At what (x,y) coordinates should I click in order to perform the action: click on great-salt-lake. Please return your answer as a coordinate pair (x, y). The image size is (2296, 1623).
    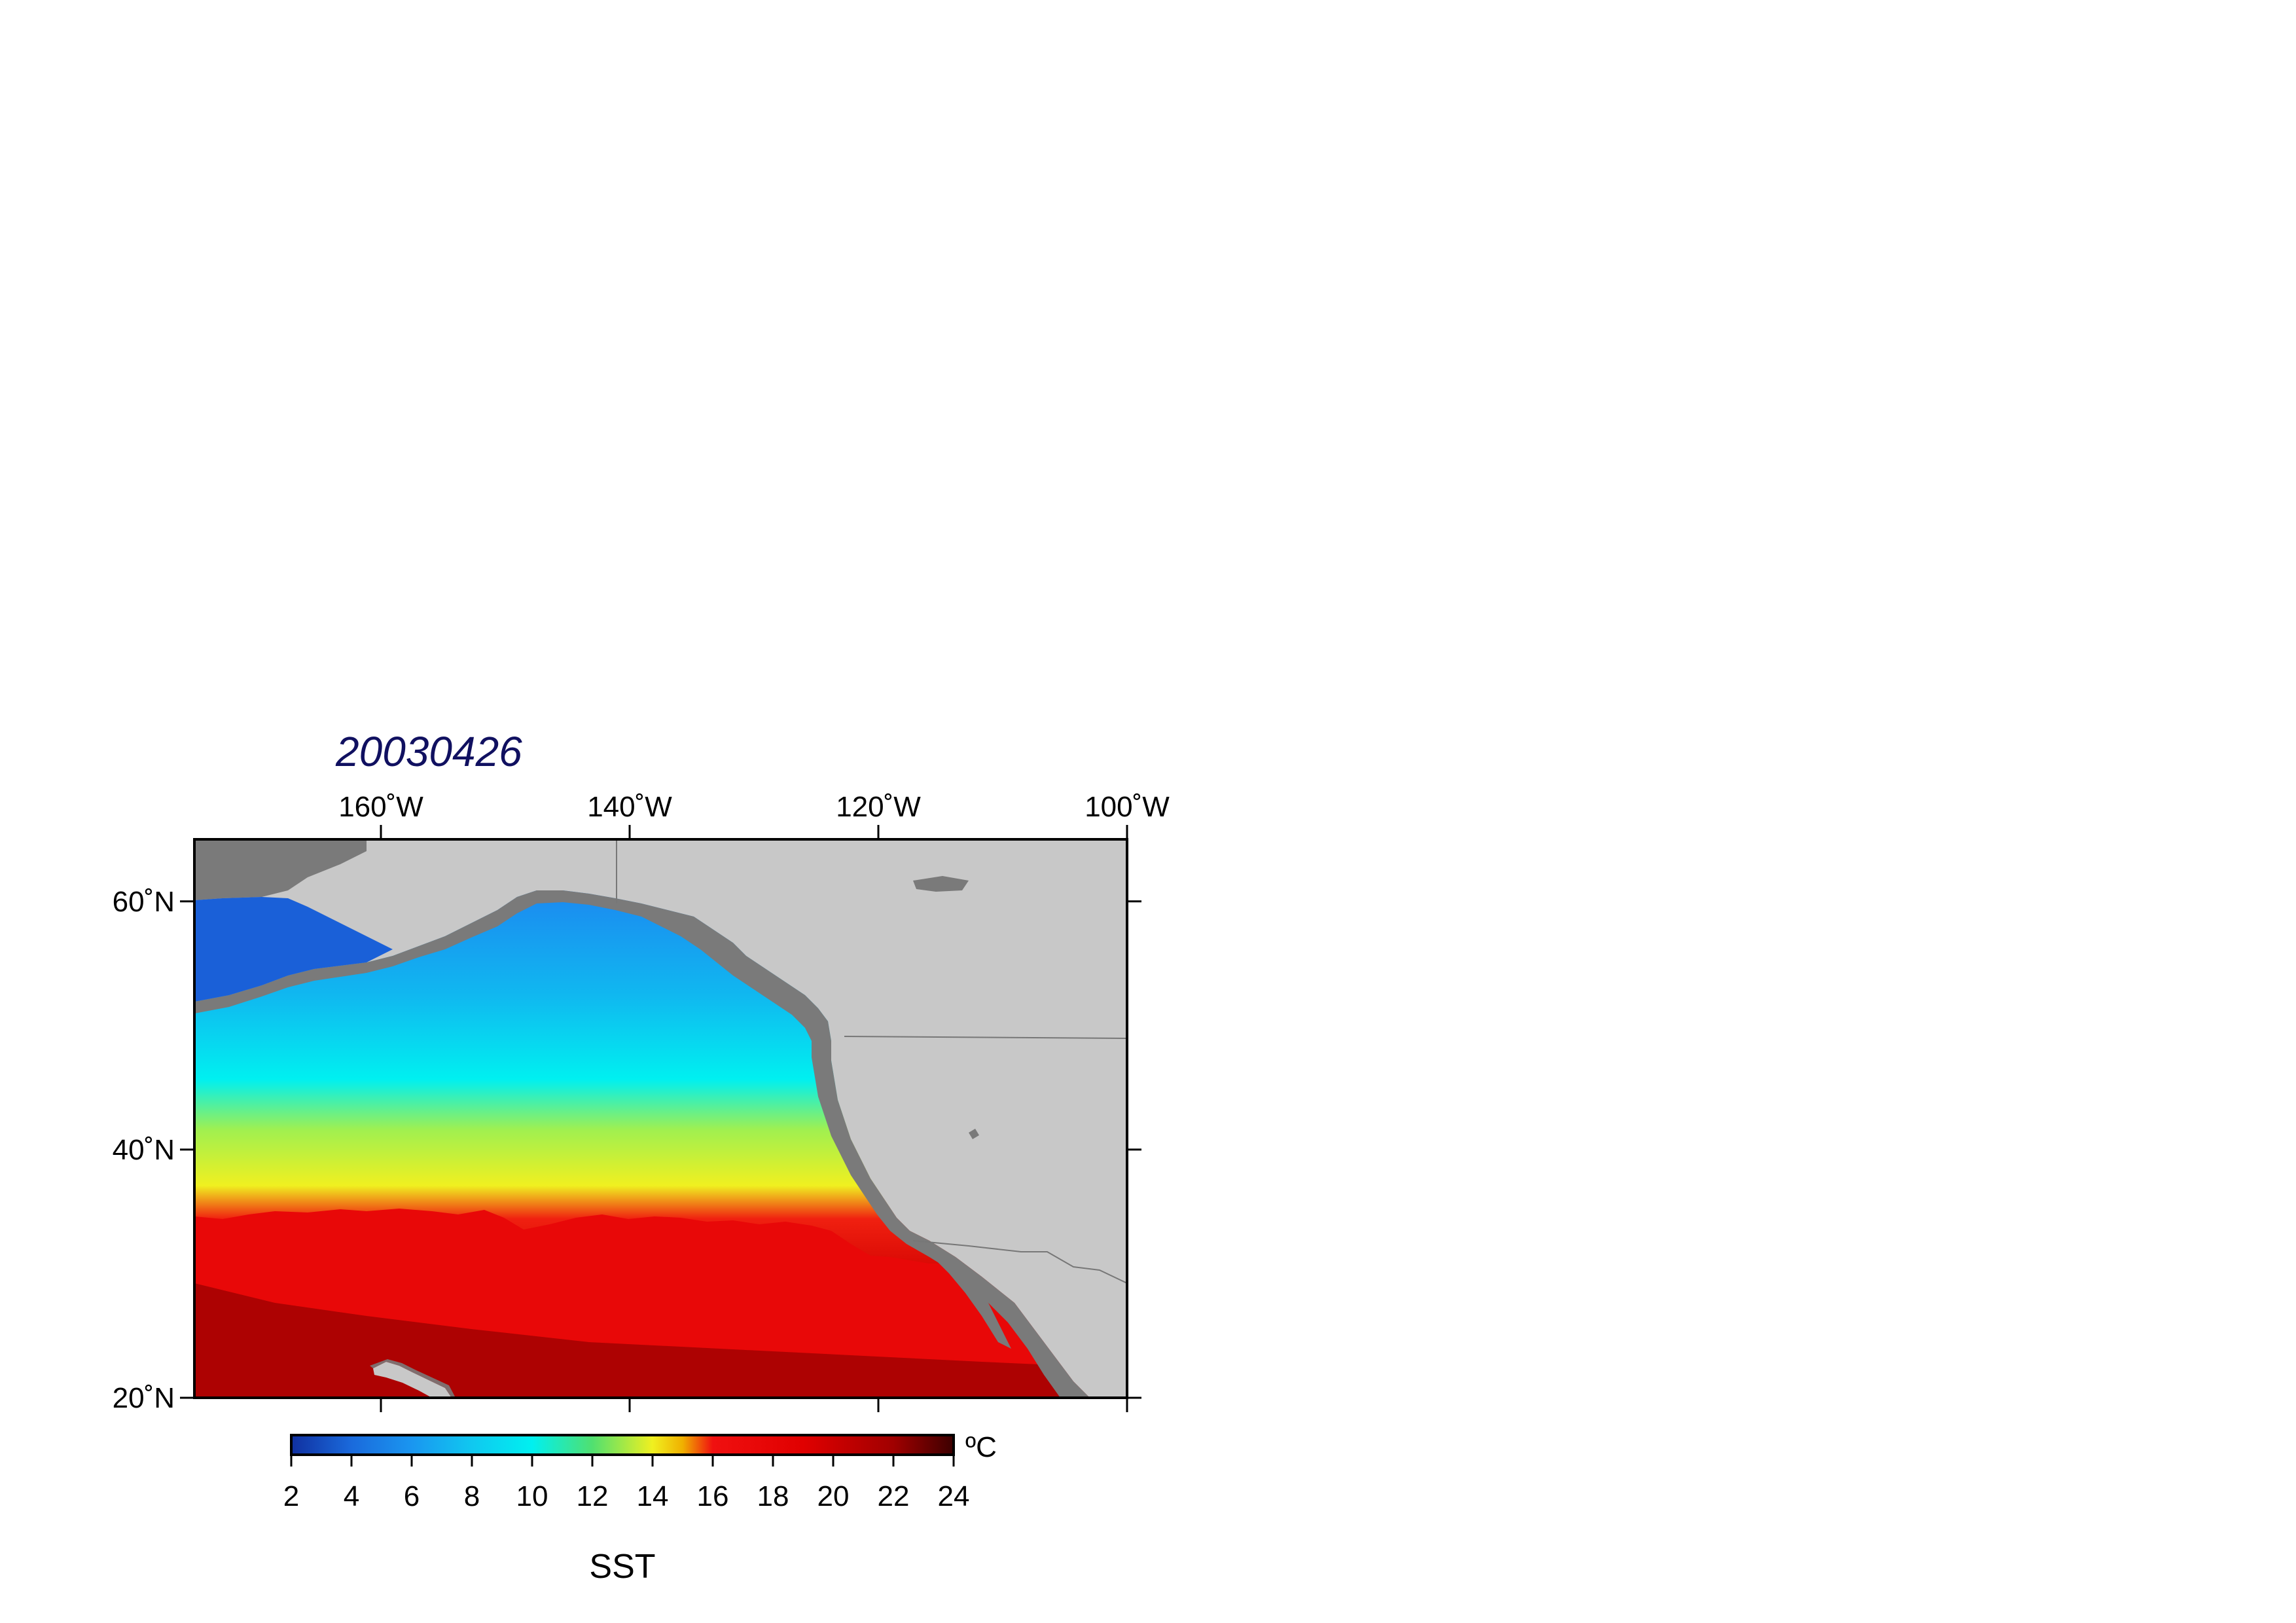
    Looking at the image, I should click on (974, 1134).